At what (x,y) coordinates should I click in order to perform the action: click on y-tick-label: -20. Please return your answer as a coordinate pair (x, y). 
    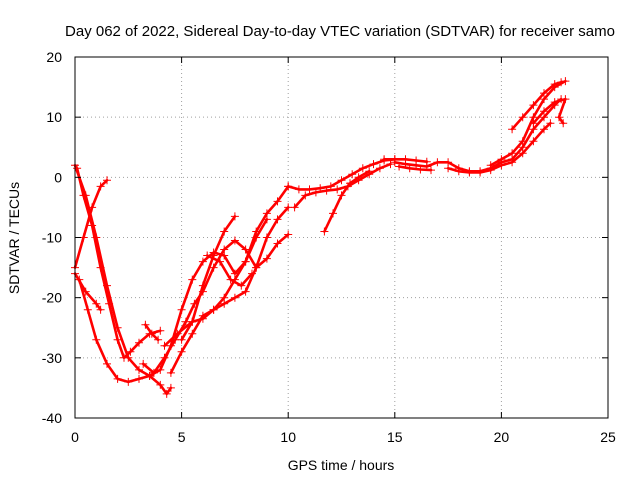
    Looking at the image, I should click on (52, 298).